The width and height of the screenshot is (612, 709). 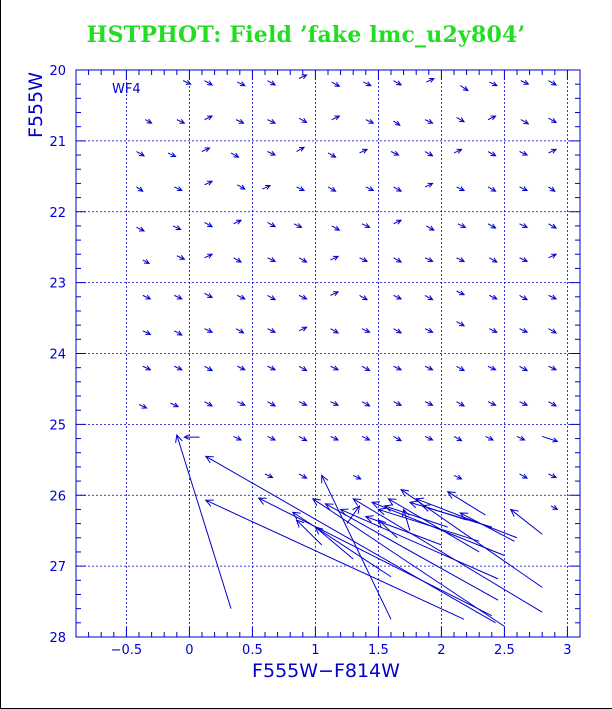 I want to click on x-tick-label: 0, so click(x=189, y=650).